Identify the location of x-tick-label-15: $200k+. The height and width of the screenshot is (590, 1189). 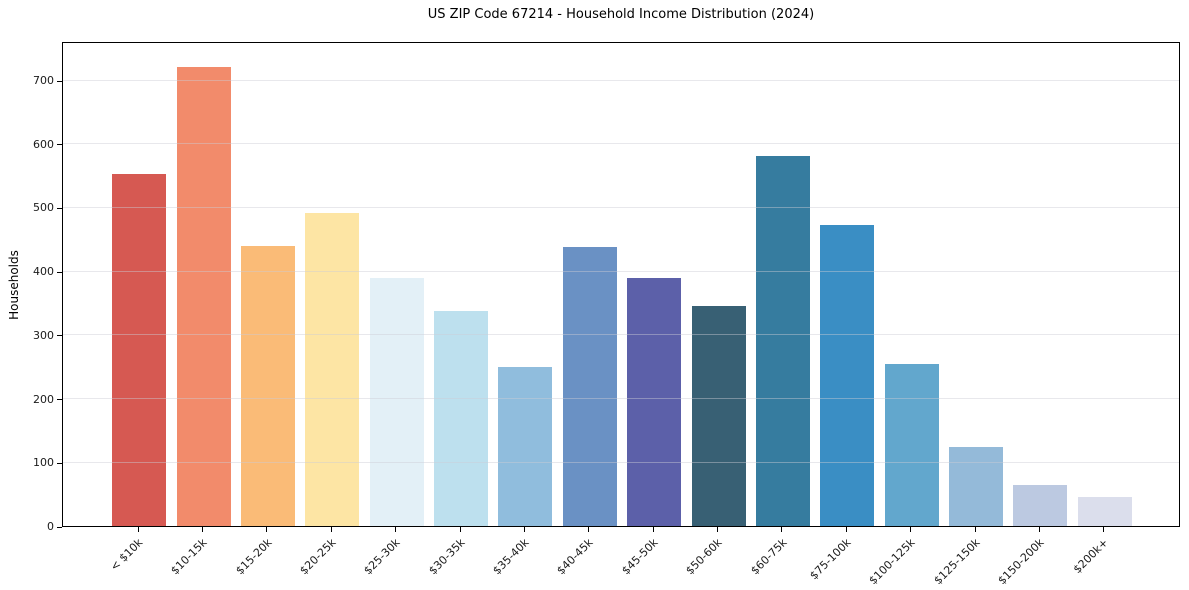
(1091, 556).